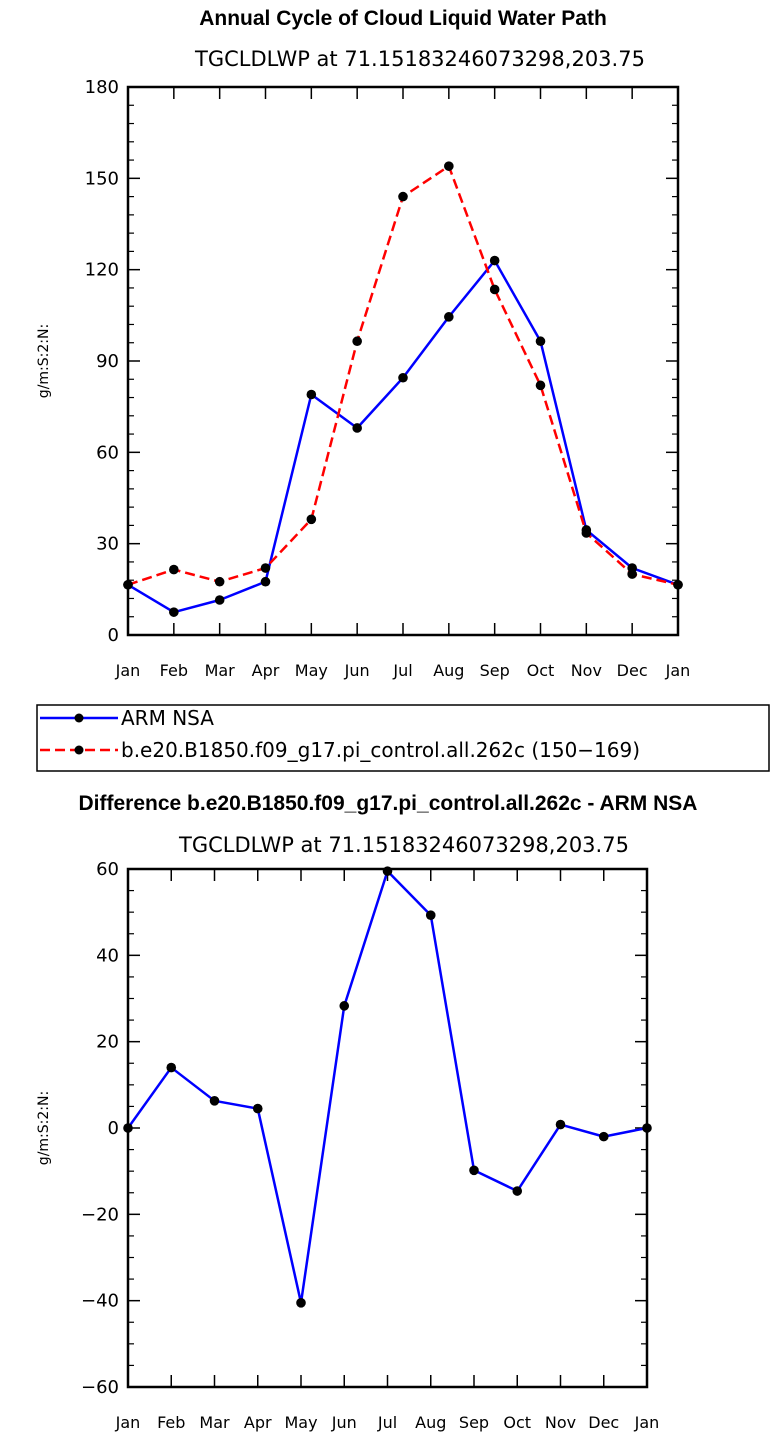 This screenshot has width=777, height=1438. I want to click on chart2-x-tick-label-dec: Dec, so click(603, 1422).